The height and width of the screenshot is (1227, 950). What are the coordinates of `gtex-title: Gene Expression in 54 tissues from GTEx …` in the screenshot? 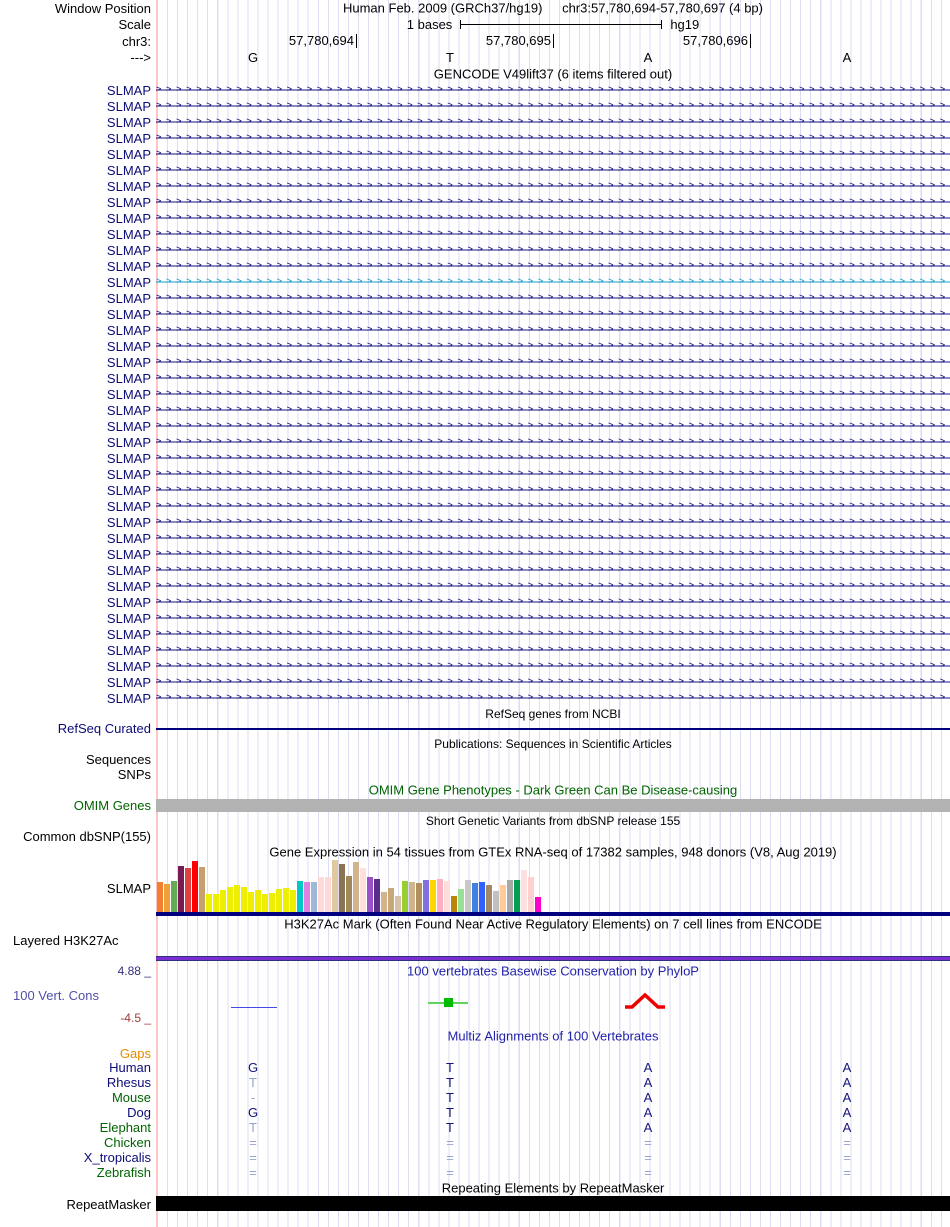 It's located at (553, 852).